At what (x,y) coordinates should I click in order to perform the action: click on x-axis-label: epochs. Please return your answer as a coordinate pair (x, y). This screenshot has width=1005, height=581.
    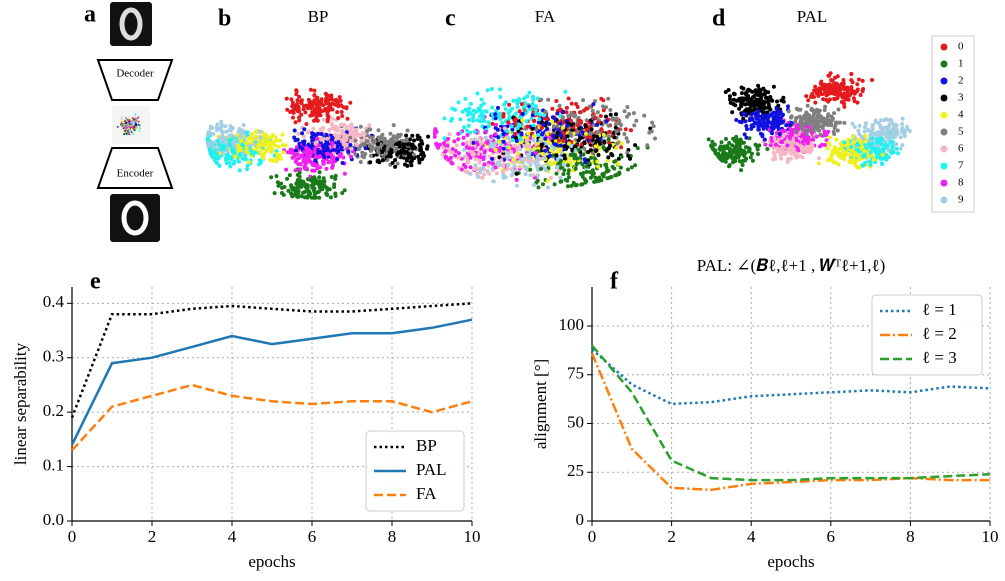
    Looking at the image, I should click on (790, 561).